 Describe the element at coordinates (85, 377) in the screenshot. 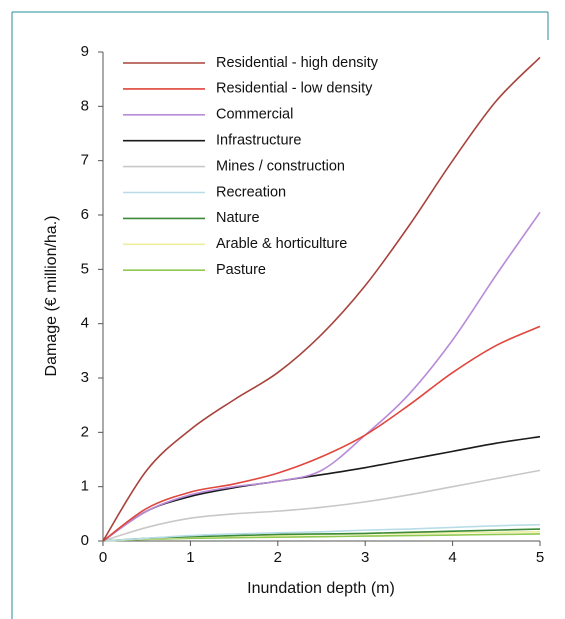

I see `y-tick-label: 3` at that location.